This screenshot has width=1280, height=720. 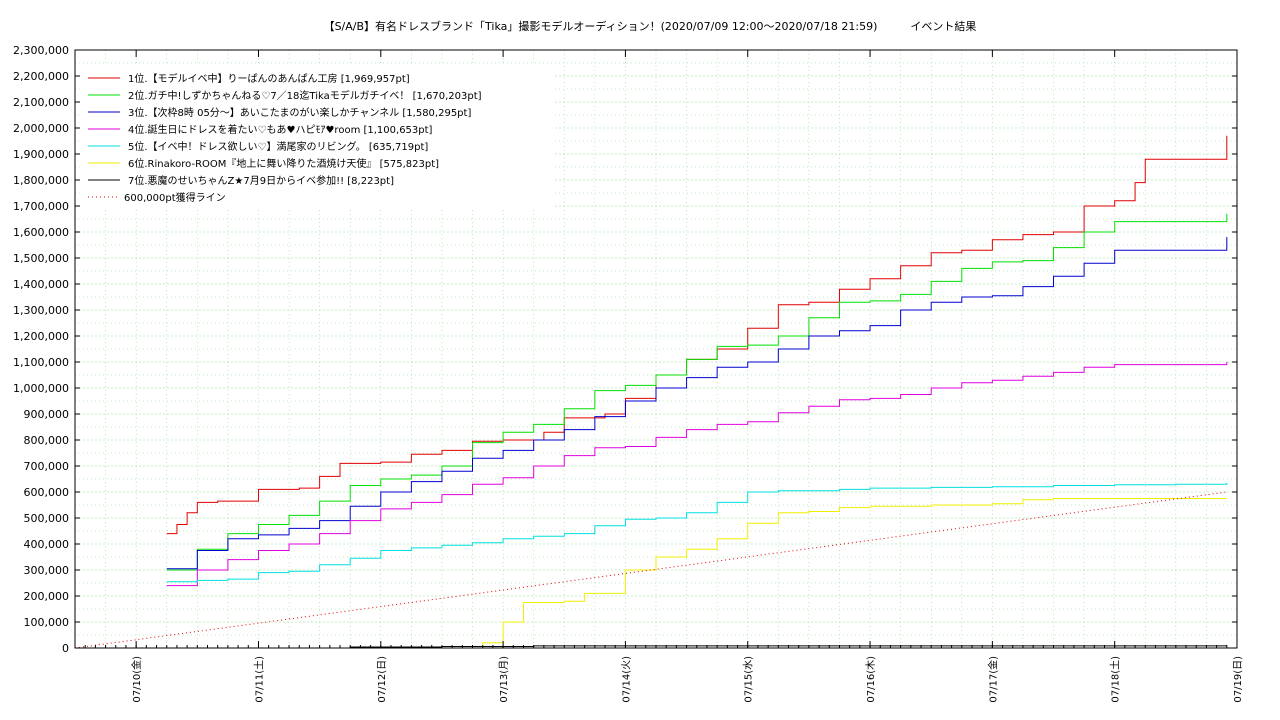 What do you see at coordinates (41, 206) in the screenshot?
I see `y-tick-label: 1,700,000` at bounding box center [41, 206].